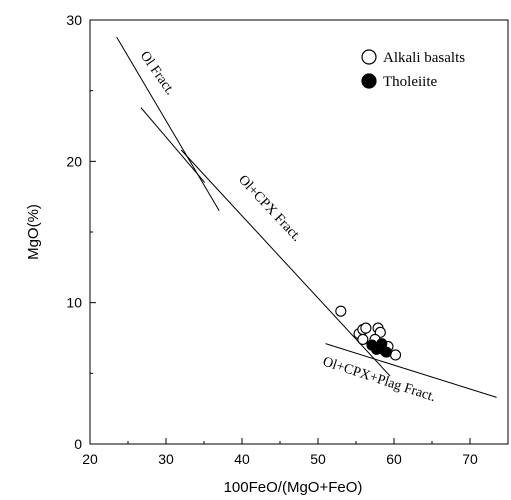  Describe the element at coordinates (90, 459) in the screenshot. I see `x-tick-label: 20` at that location.